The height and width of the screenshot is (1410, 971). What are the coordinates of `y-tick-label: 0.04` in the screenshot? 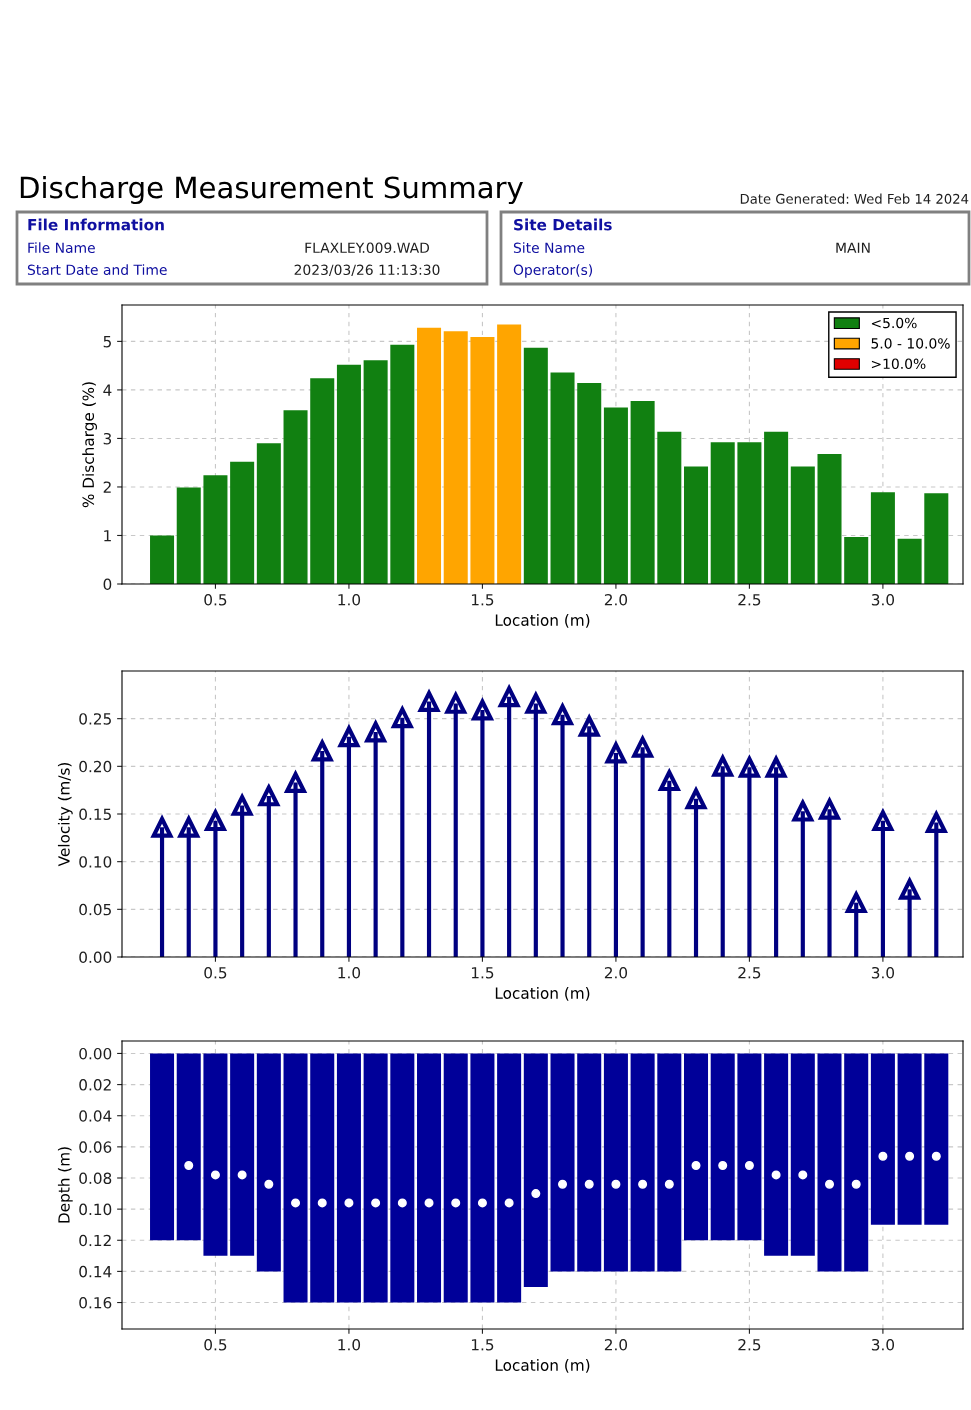 It's located at (95, 1116).